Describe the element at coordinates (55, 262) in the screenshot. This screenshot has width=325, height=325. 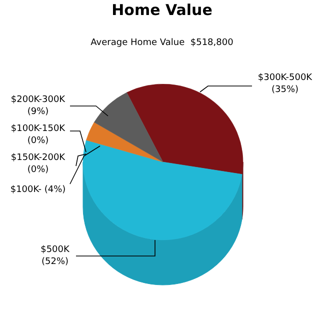
I see `data-label: (52%)` at that location.